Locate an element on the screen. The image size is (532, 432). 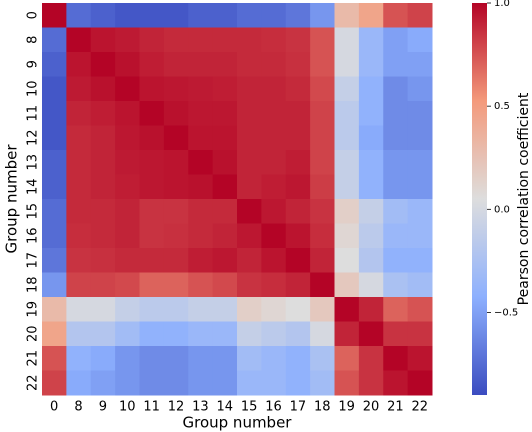
y-tick-label: 11 is located at coordinates (33, 113).